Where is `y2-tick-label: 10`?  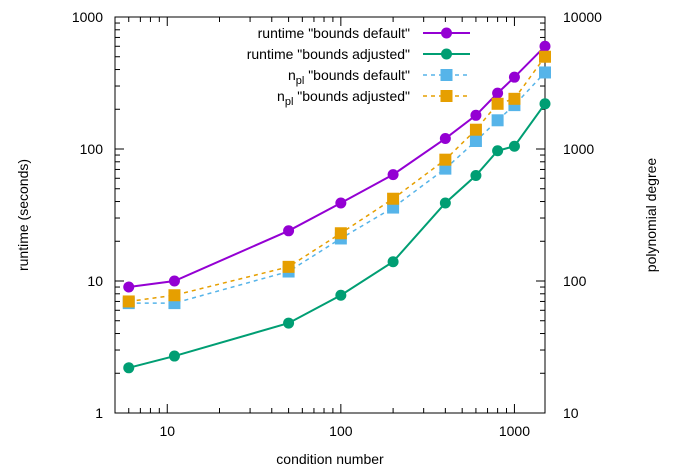 y2-tick-label: 10 is located at coordinates (571, 413).